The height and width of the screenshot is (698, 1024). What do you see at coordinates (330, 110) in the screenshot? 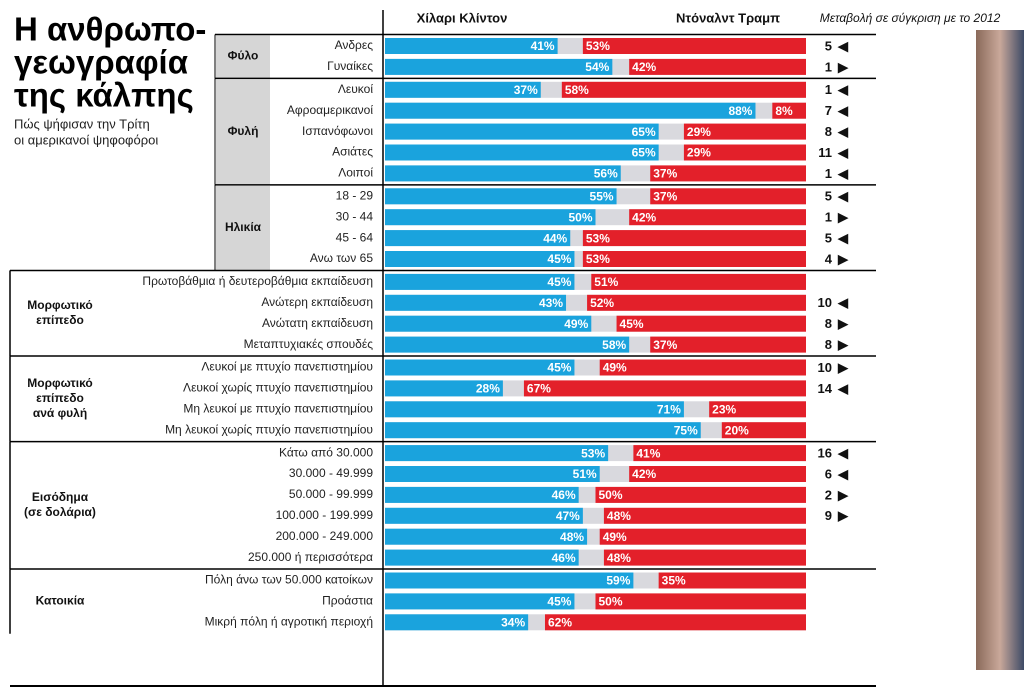
I see `row-label: Αφροαμερικανοί` at bounding box center [330, 110].